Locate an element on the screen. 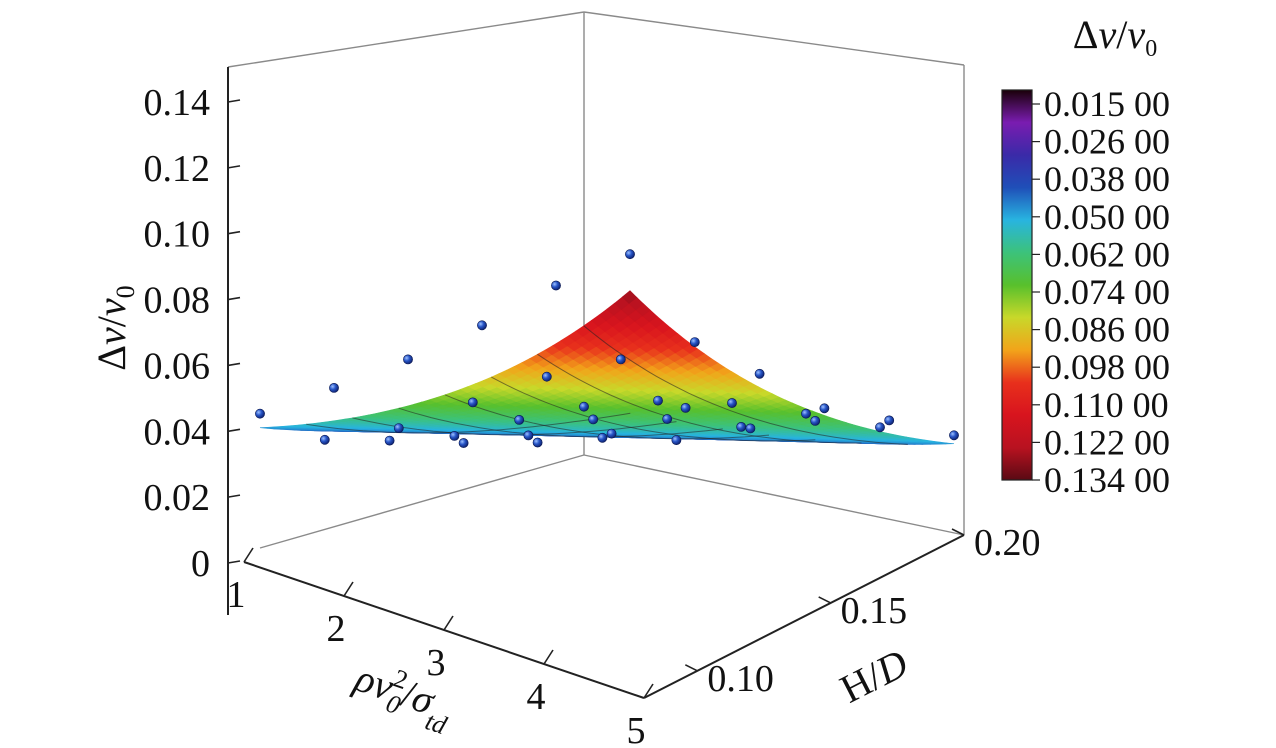 This screenshot has height=748, width=1276. y-axis-ticks: 0.10 0.15 0.20 is located at coordinates (862, 611).